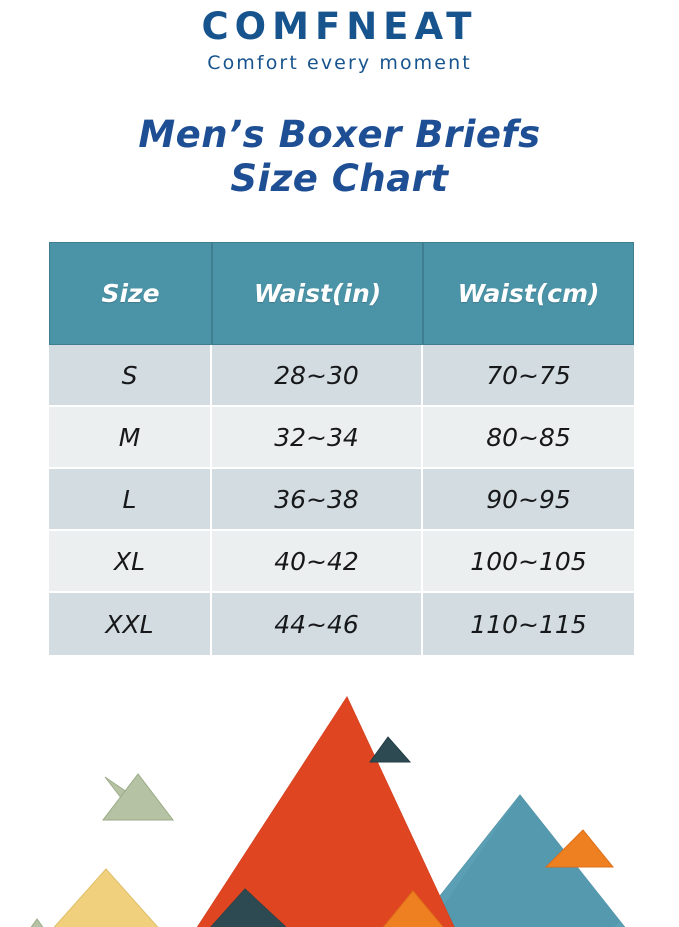 The width and height of the screenshot is (679, 927). I want to click on brand-logo: COMFNEAT Comfort every moment, so click(339, 39).